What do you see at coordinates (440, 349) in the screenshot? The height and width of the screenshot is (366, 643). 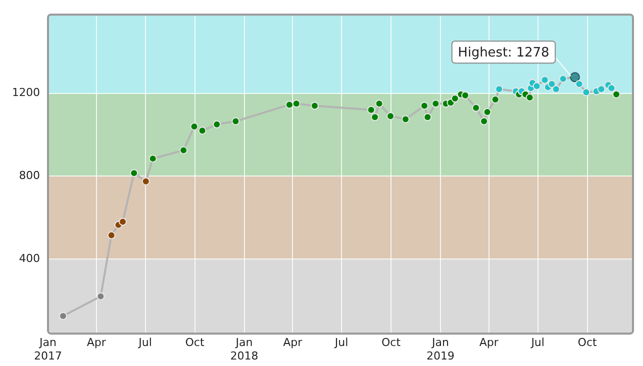 I see `x-tick-label: Jan 2019` at bounding box center [440, 349].